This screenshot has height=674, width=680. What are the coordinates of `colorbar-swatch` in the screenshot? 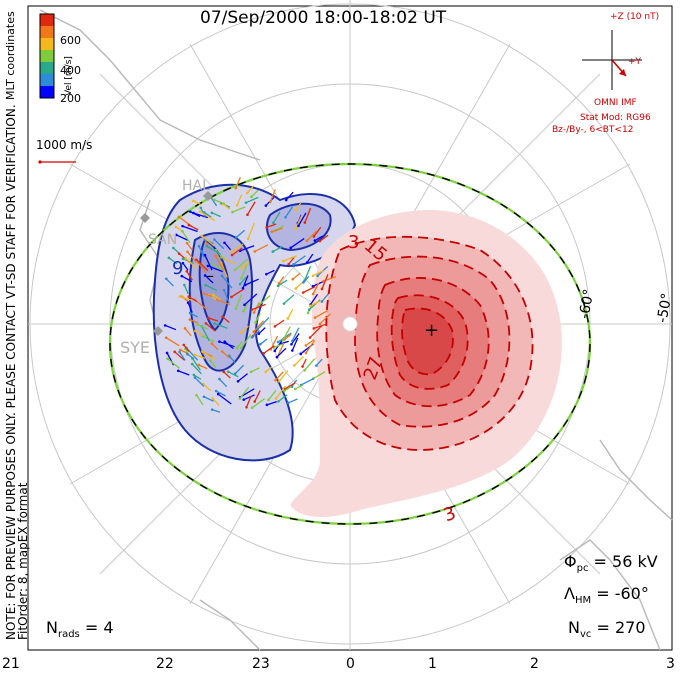 It's located at (47, 56).